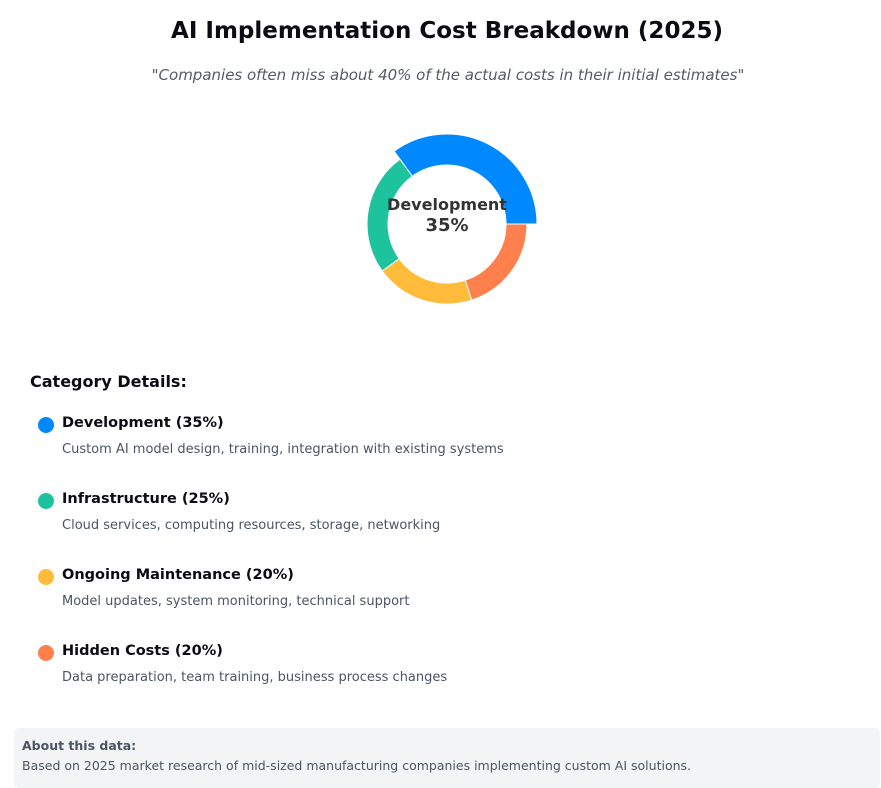 The image size is (881, 788). What do you see at coordinates (496, 262) in the screenshot?
I see `donut-segment-hidden-costs` at bounding box center [496, 262].